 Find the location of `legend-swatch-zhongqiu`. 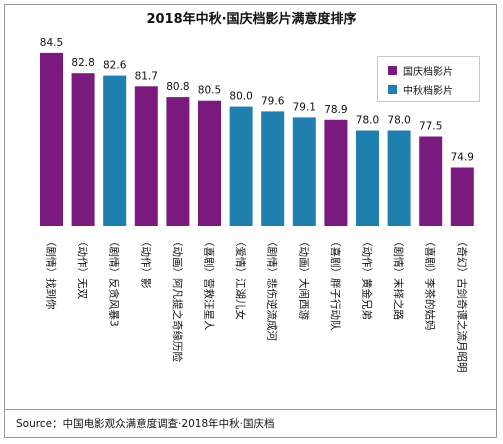

legend-swatch-zhongqiu is located at coordinates (392, 89).